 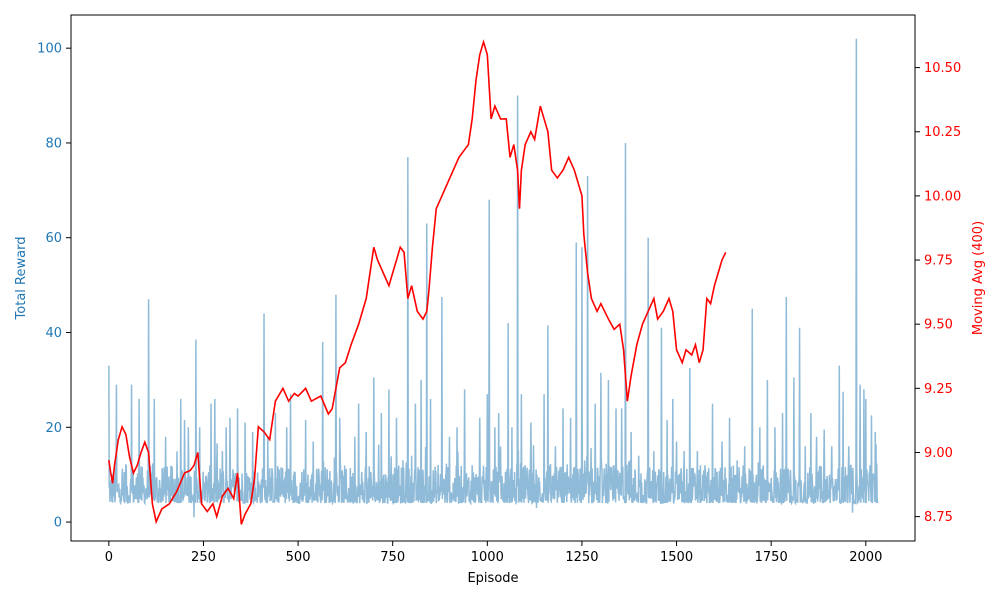 What do you see at coordinates (298, 557) in the screenshot?
I see `x-tick-label: 500` at bounding box center [298, 557].